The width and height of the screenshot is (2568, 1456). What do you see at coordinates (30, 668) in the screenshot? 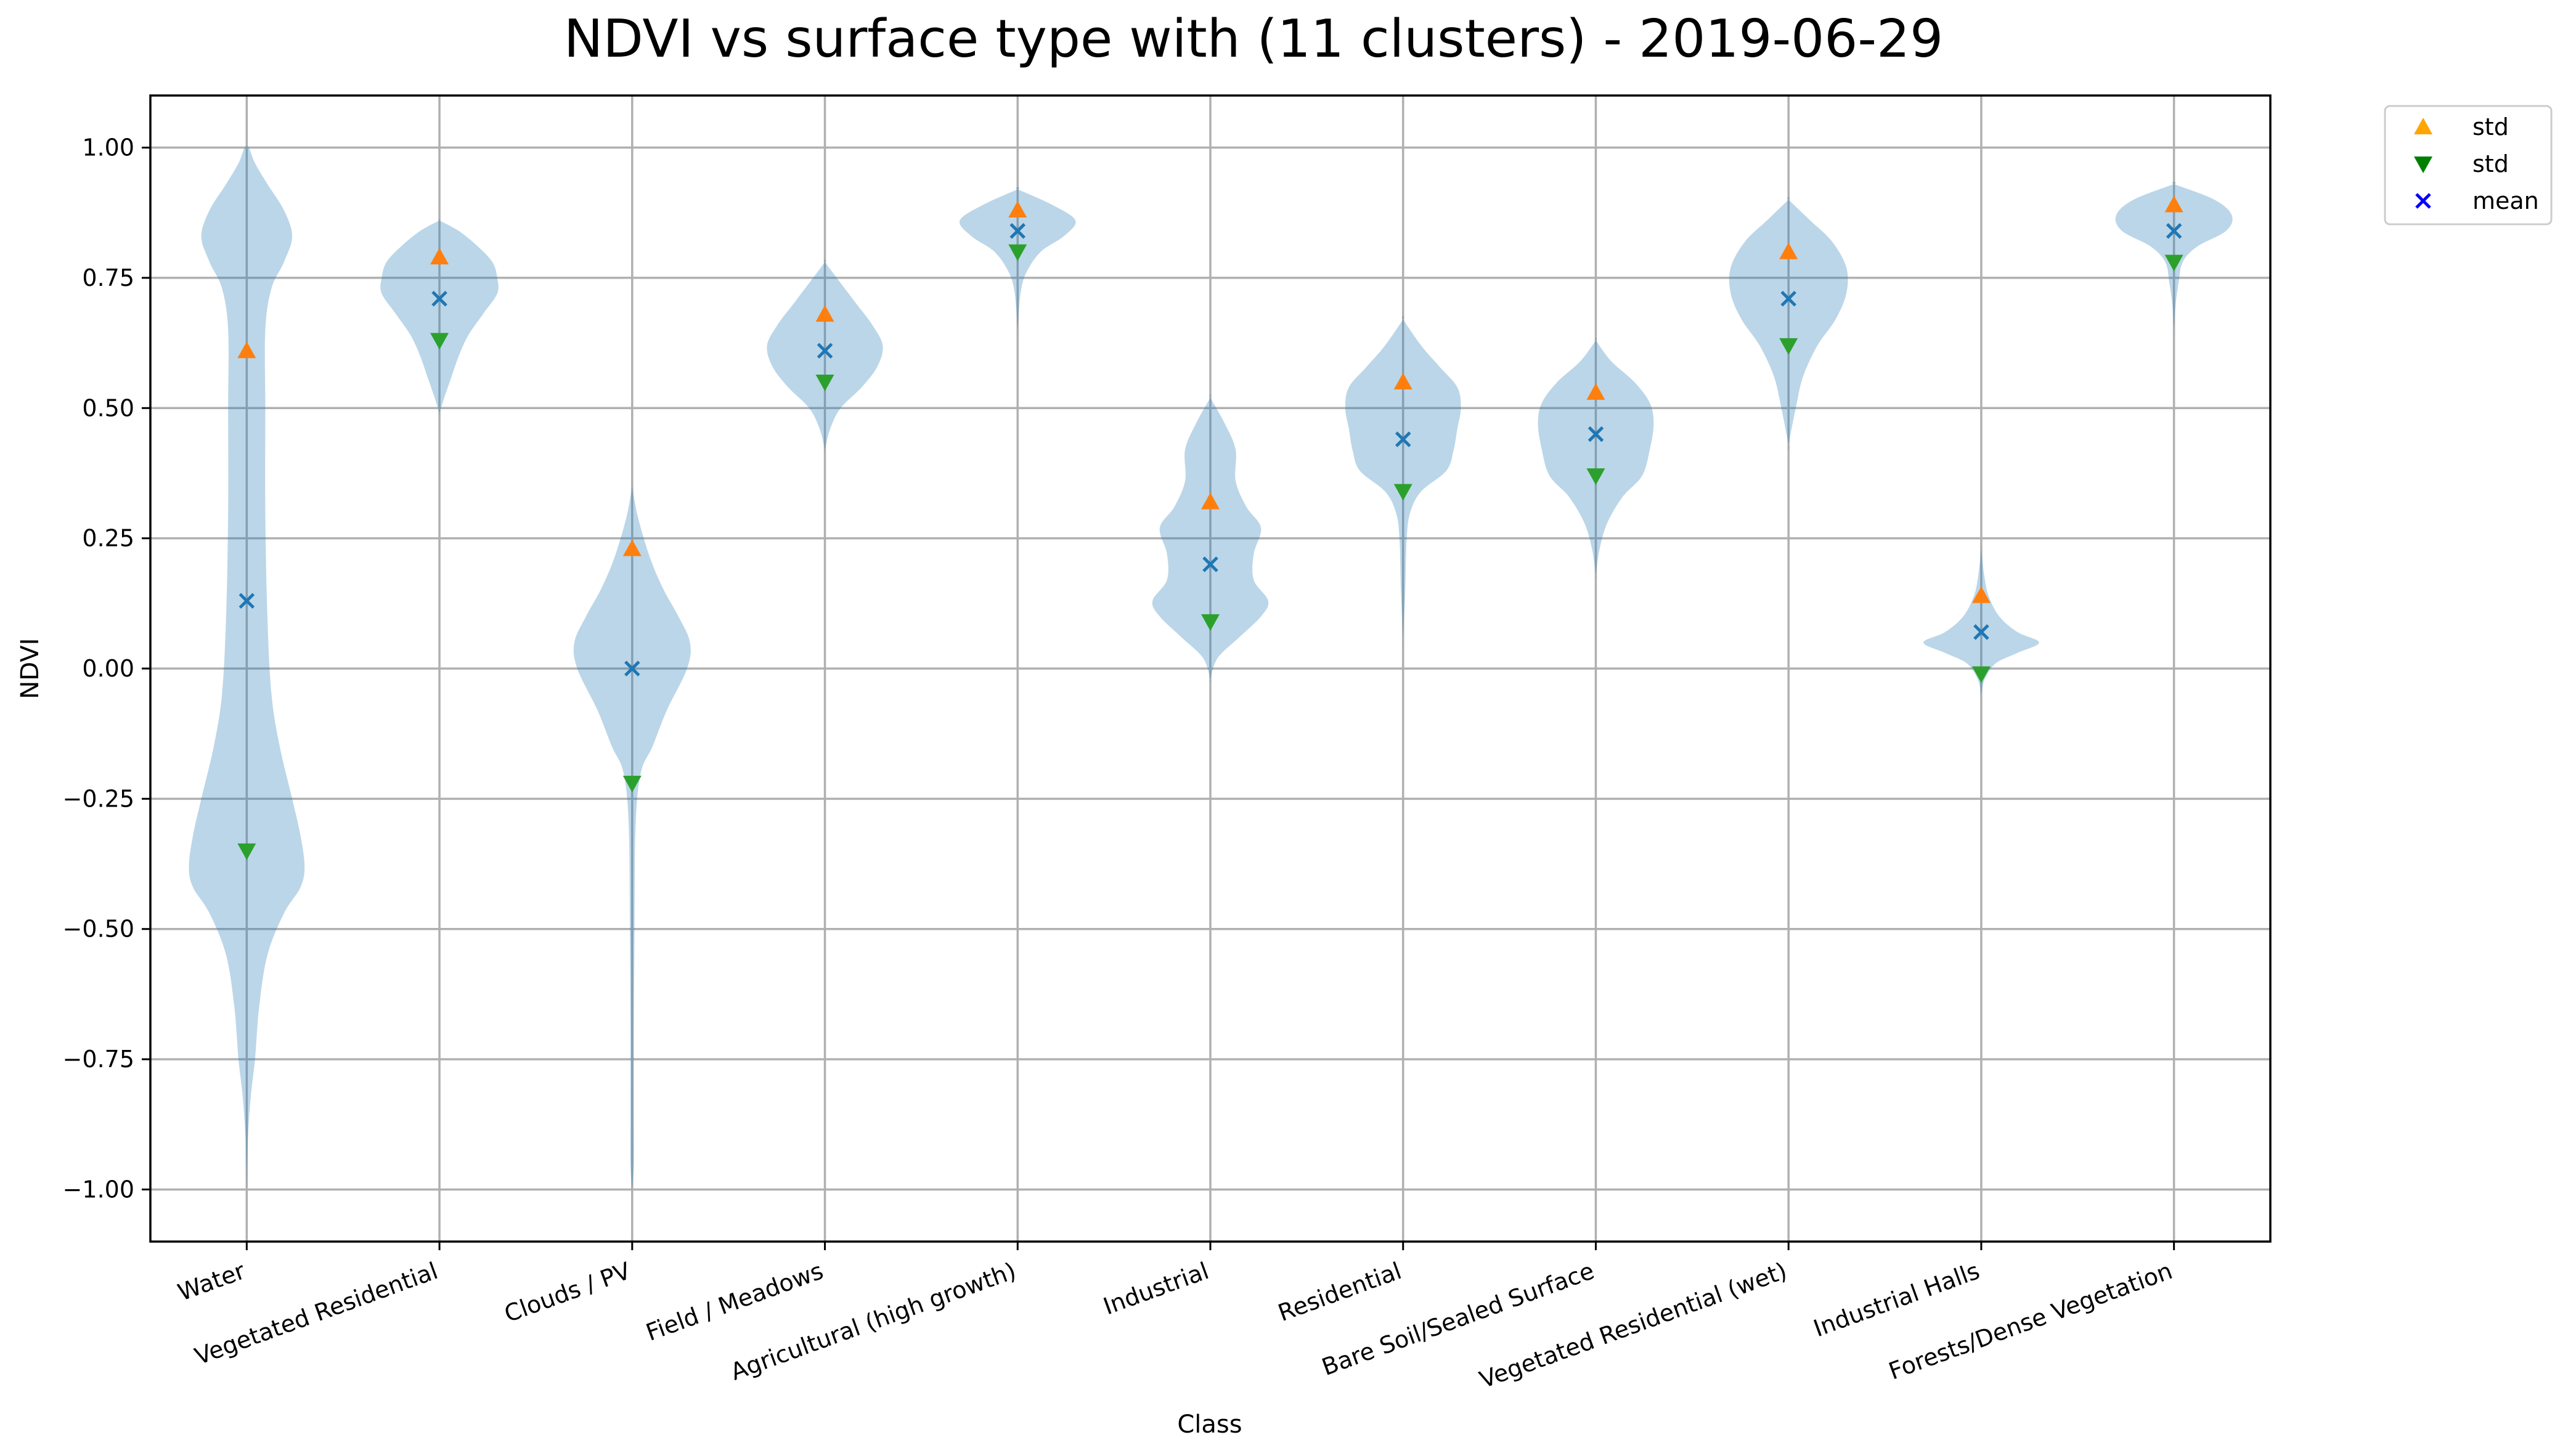
I see `y-axis-label: NDVI` at bounding box center [30, 668].